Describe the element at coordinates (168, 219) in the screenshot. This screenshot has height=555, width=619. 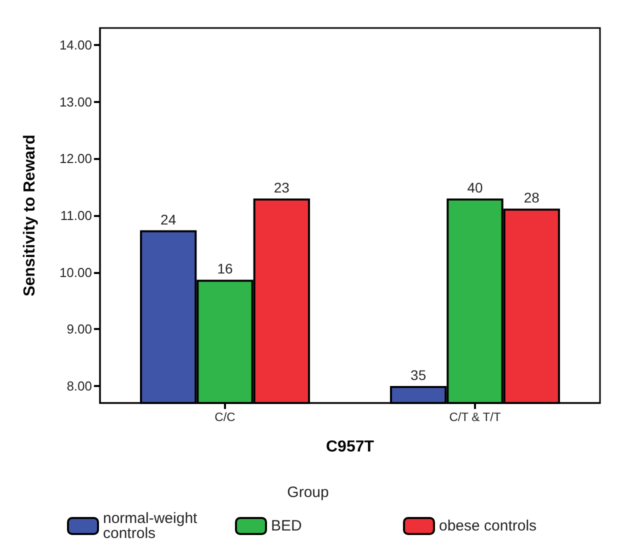
I see `annotation: 24` at that location.